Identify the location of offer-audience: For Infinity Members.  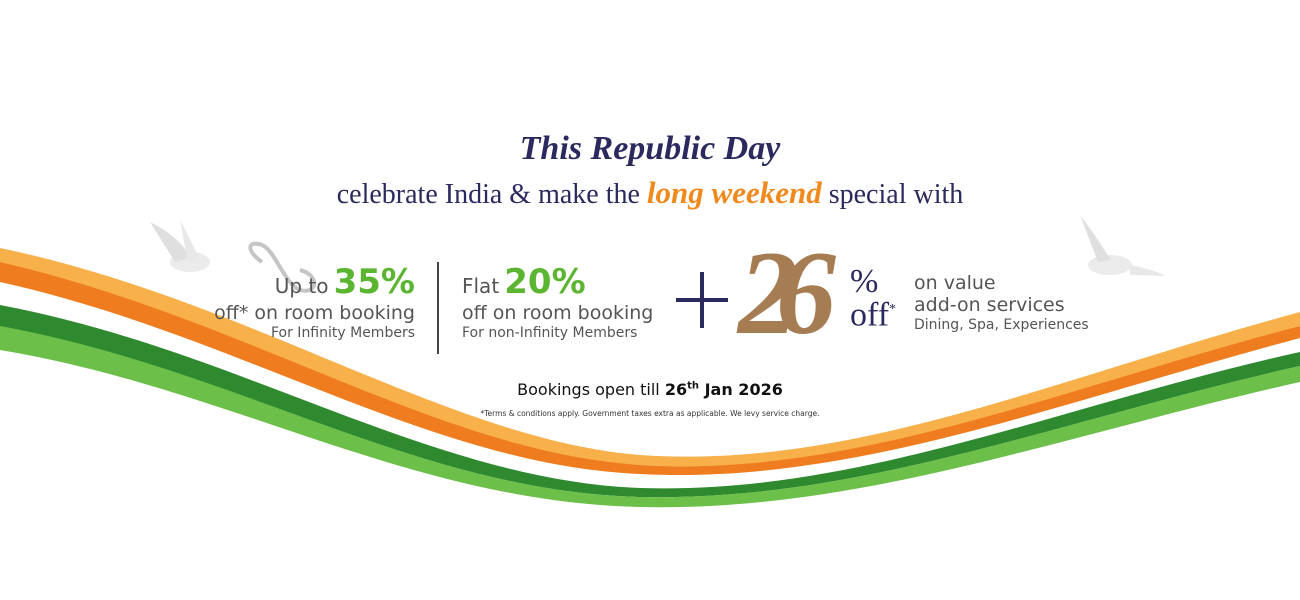
(342, 333).